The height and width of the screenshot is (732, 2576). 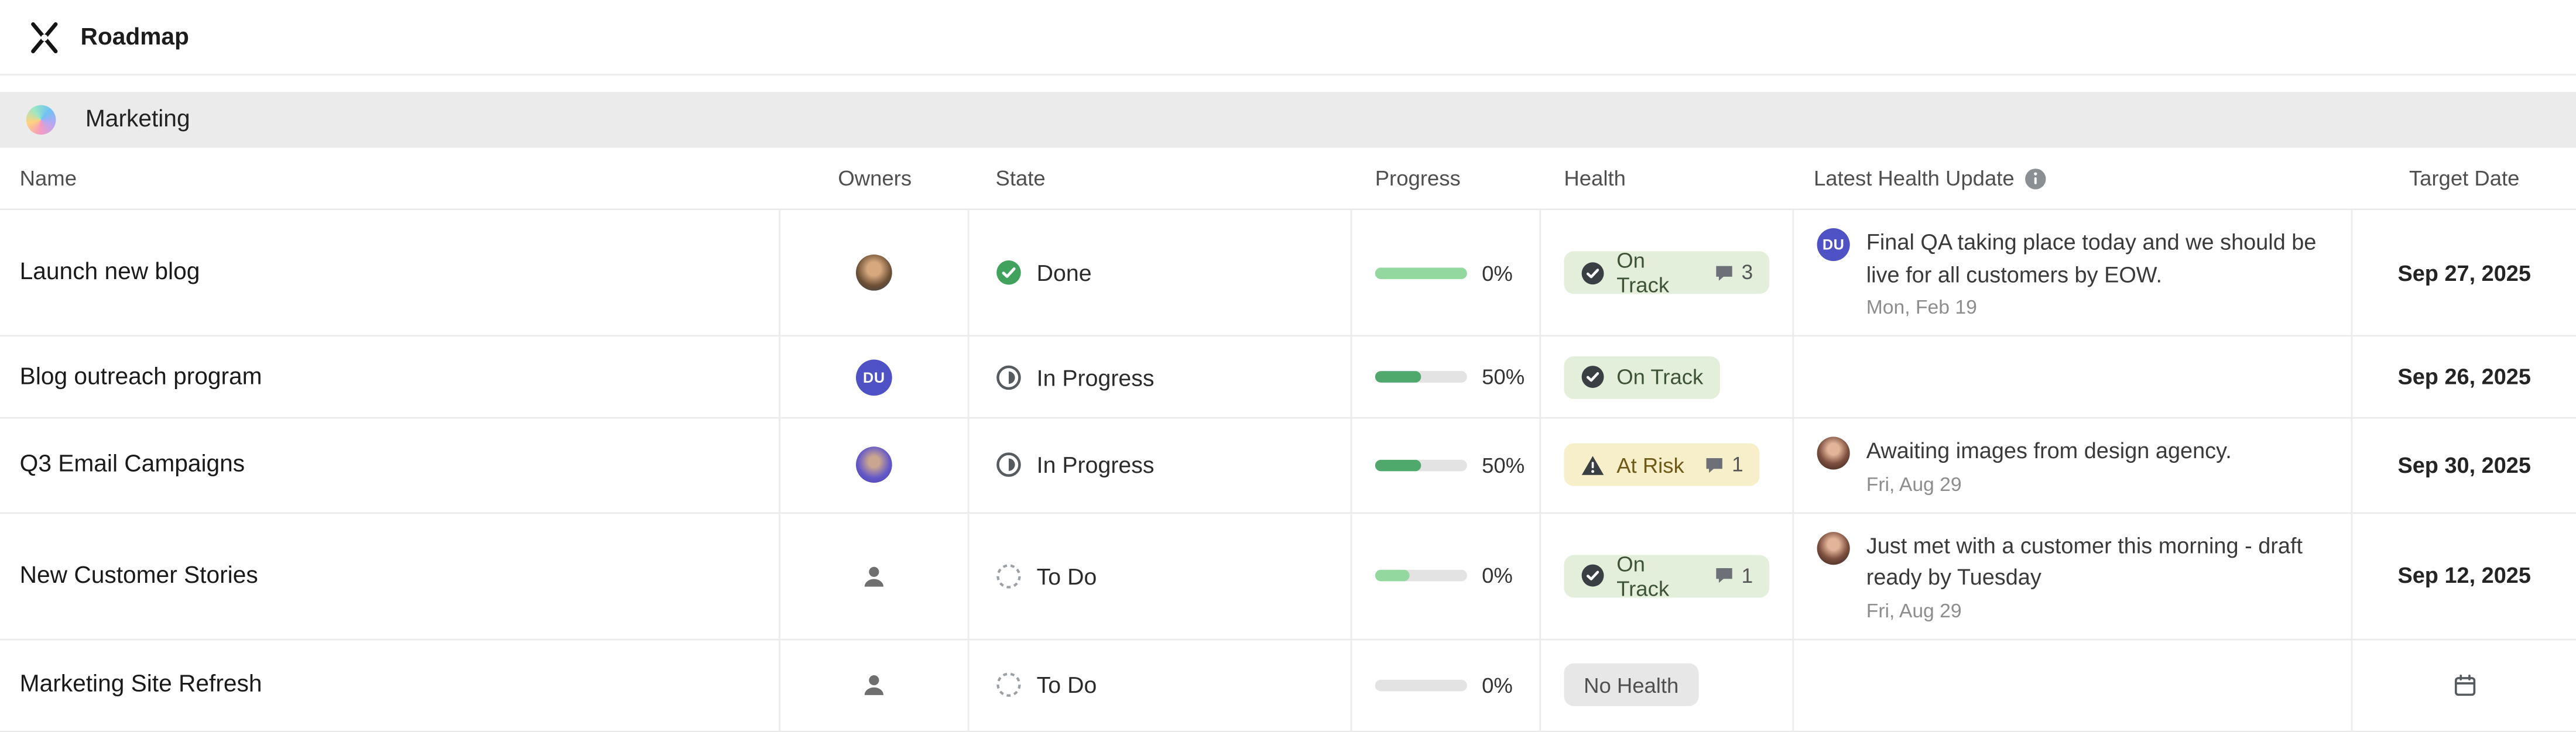 I want to click on target-date-cell: Sep 12, 2025, so click(x=2464, y=575).